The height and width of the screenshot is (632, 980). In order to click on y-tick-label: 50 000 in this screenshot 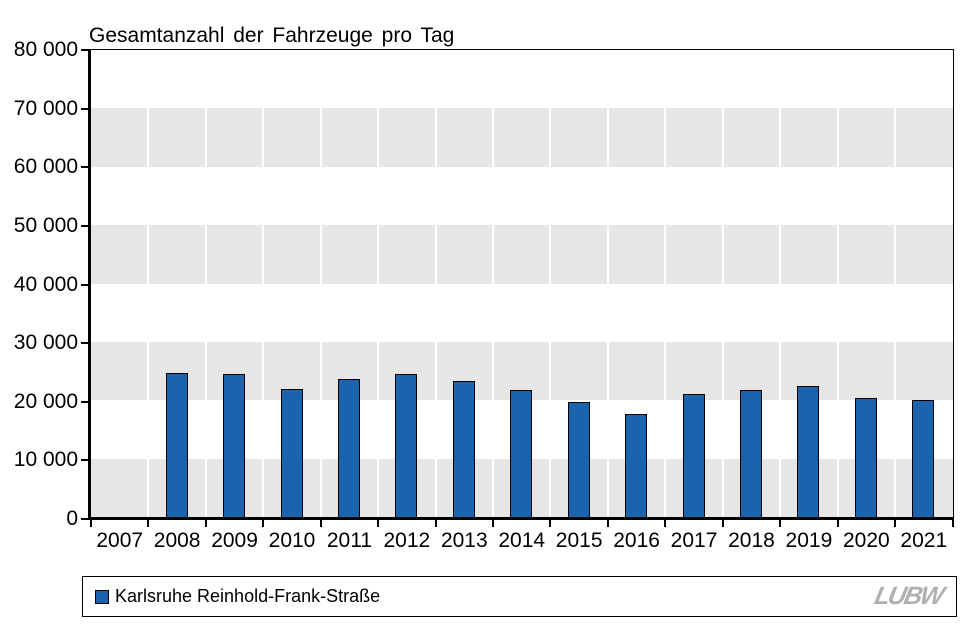, I will do `click(45, 225)`.